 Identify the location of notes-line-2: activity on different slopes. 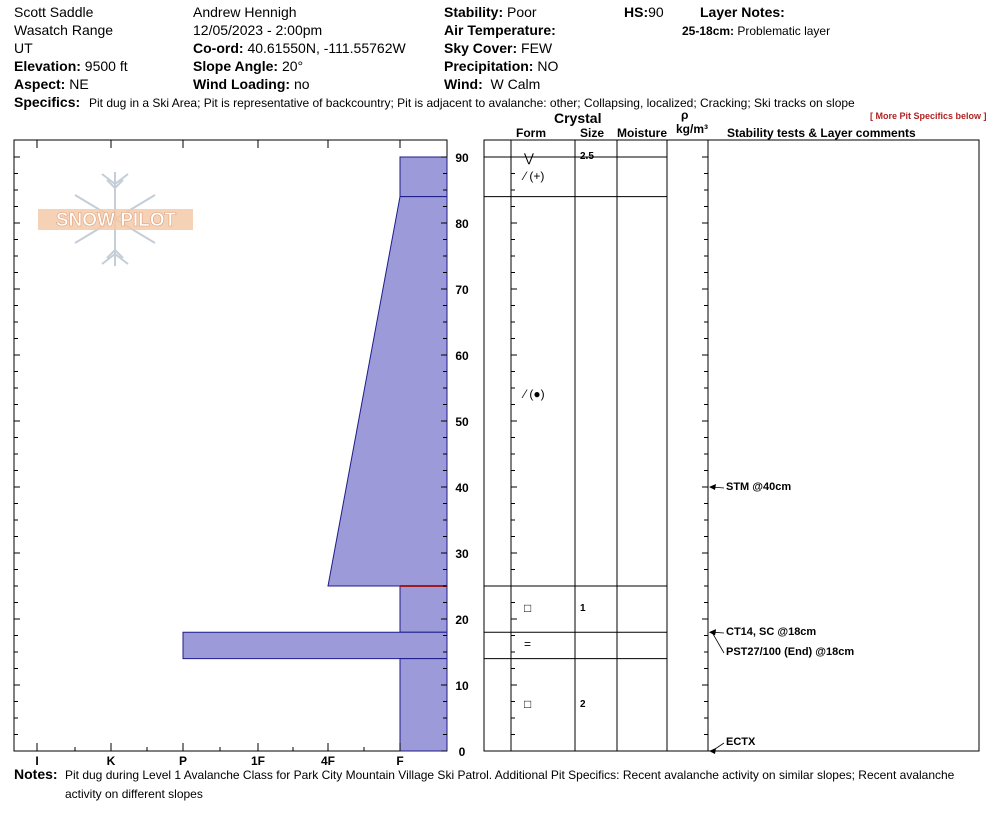
(134, 794).